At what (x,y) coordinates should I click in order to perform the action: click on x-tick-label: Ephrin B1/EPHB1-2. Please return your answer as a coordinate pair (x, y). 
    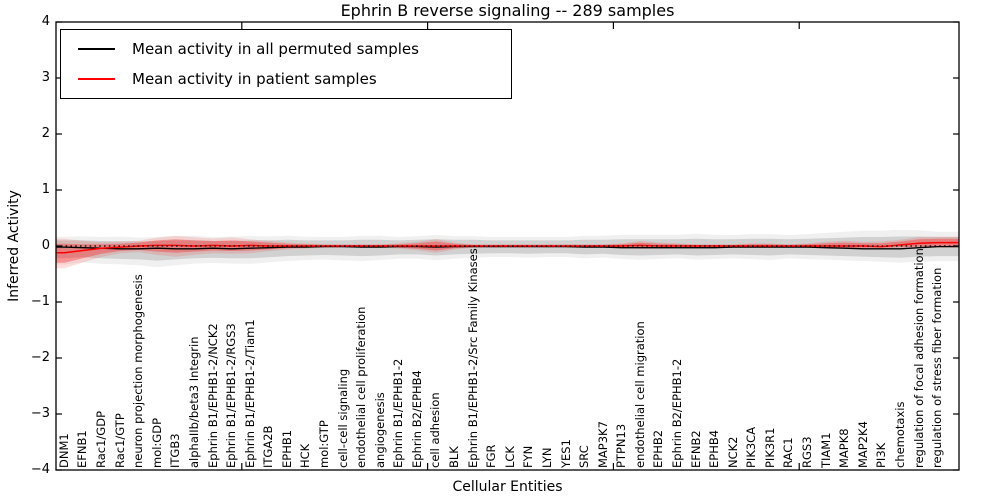
    Looking at the image, I should click on (398, 413).